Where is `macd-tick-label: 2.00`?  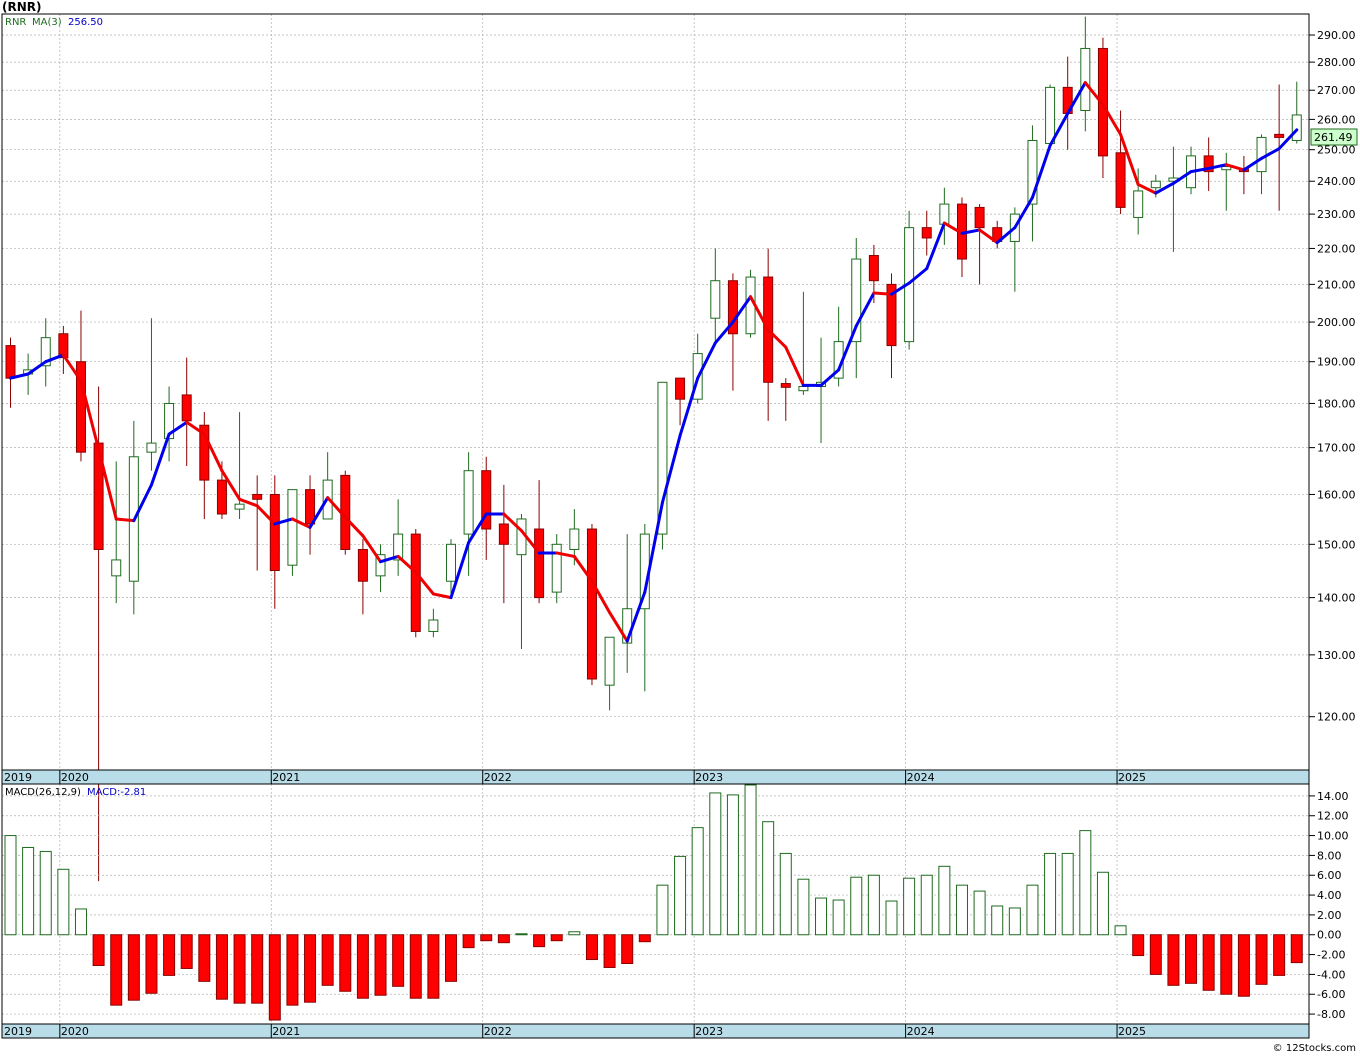 macd-tick-label: 2.00 is located at coordinates (1329, 915).